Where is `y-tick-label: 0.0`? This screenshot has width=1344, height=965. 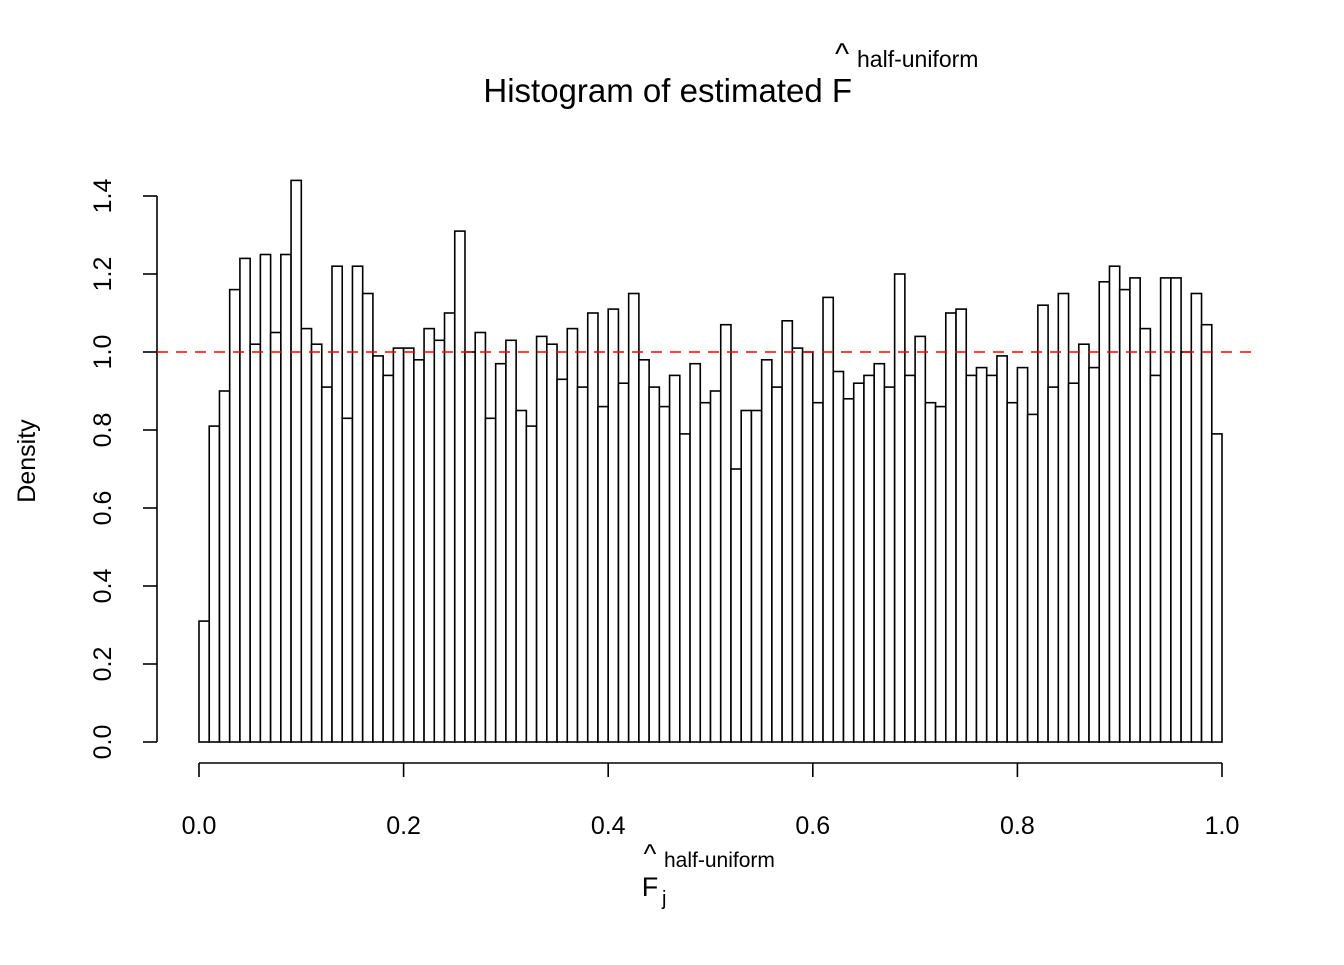 y-tick-label: 0.0 is located at coordinates (103, 742).